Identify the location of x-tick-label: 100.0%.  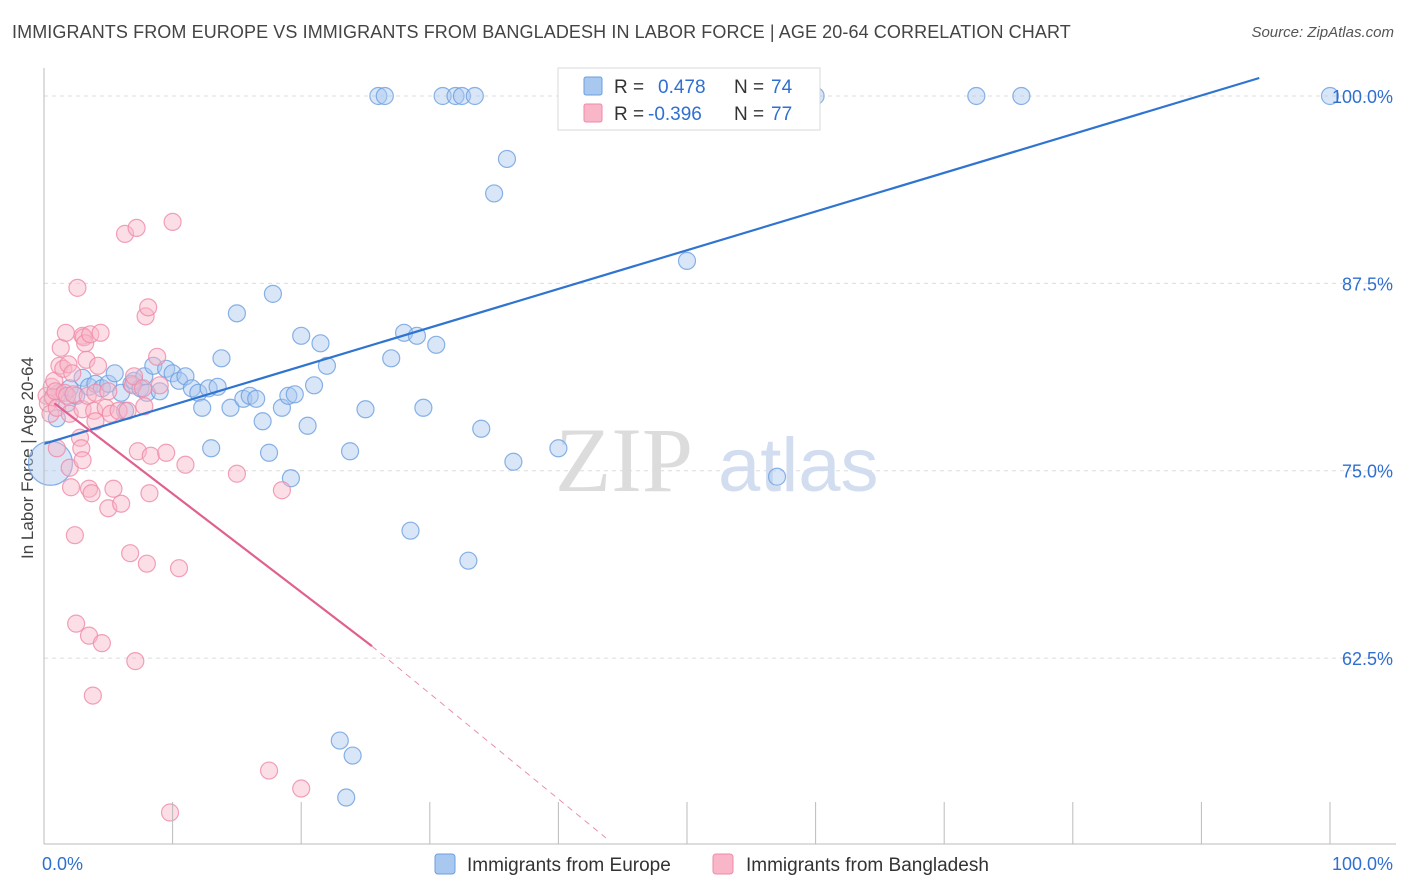
(1362, 864).